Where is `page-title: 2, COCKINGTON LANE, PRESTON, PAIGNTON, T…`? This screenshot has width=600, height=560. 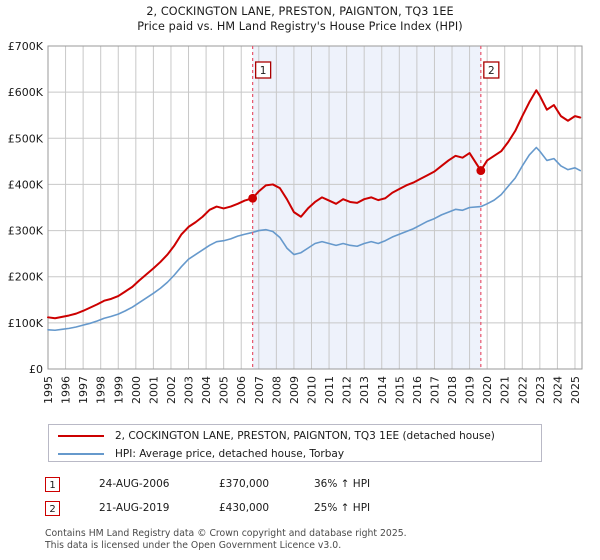 page-title: 2, COCKINGTON LANE, PRESTON, PAIGNTON, T… is located at coordinates (300, 19).